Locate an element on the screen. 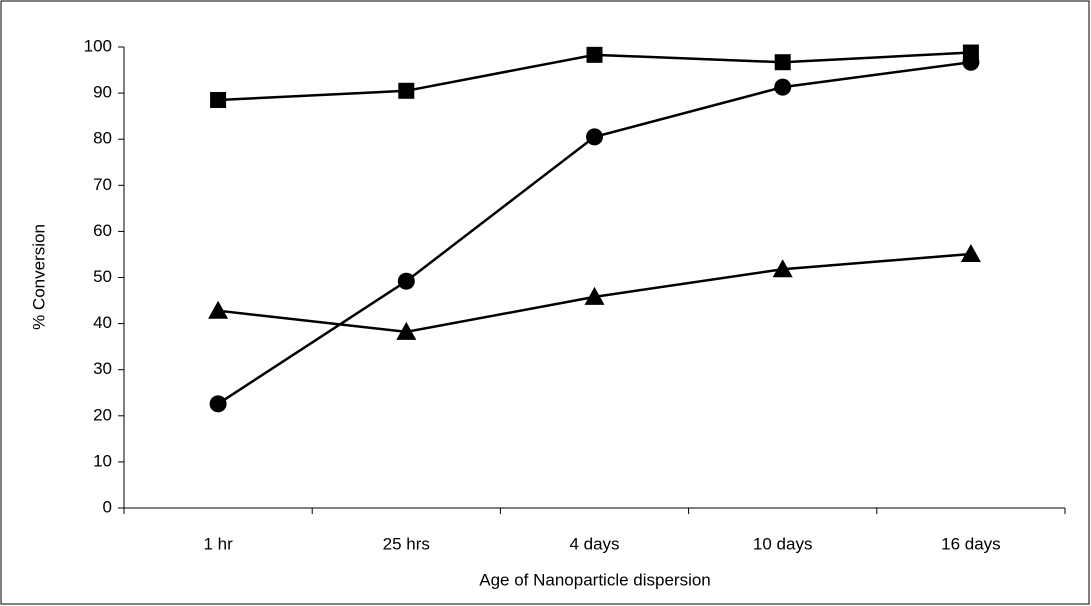 The height and width of the screenshot is (606, 1091). x-tick-label: 16 days is located at coordinates (971, 543).